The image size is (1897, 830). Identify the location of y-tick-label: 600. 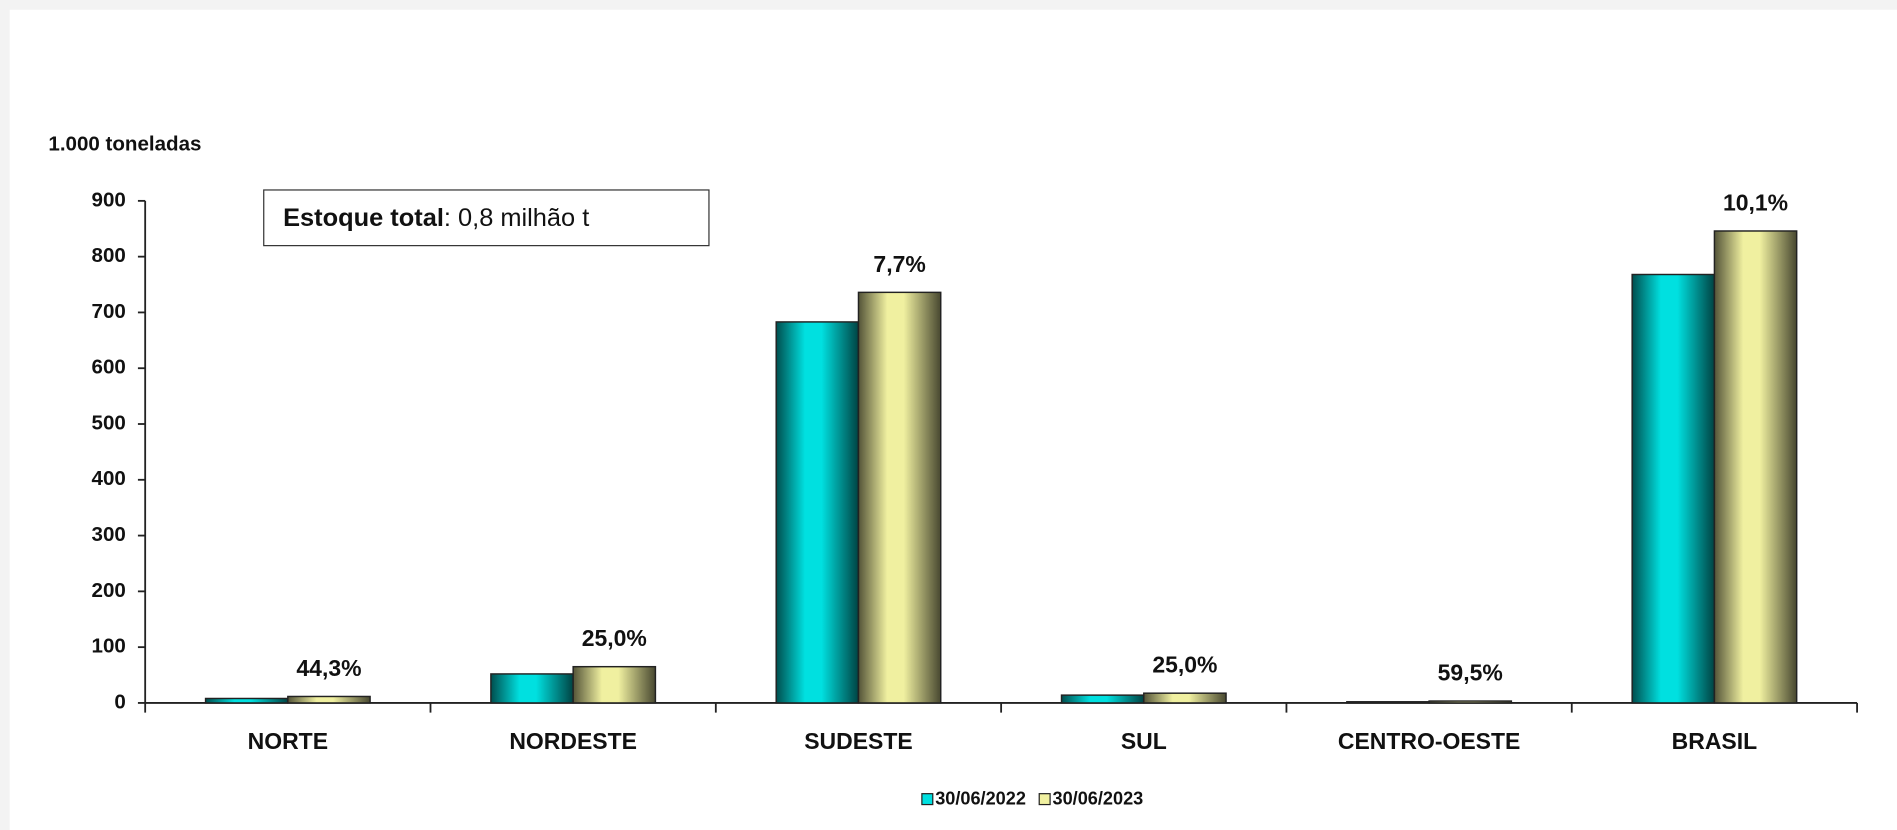
(109, 367).